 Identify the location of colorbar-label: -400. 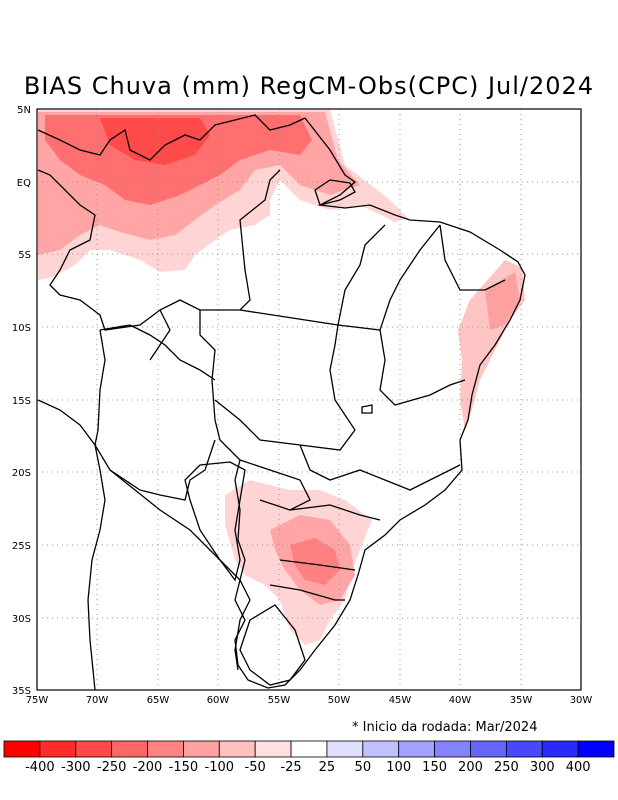
(40, 767).